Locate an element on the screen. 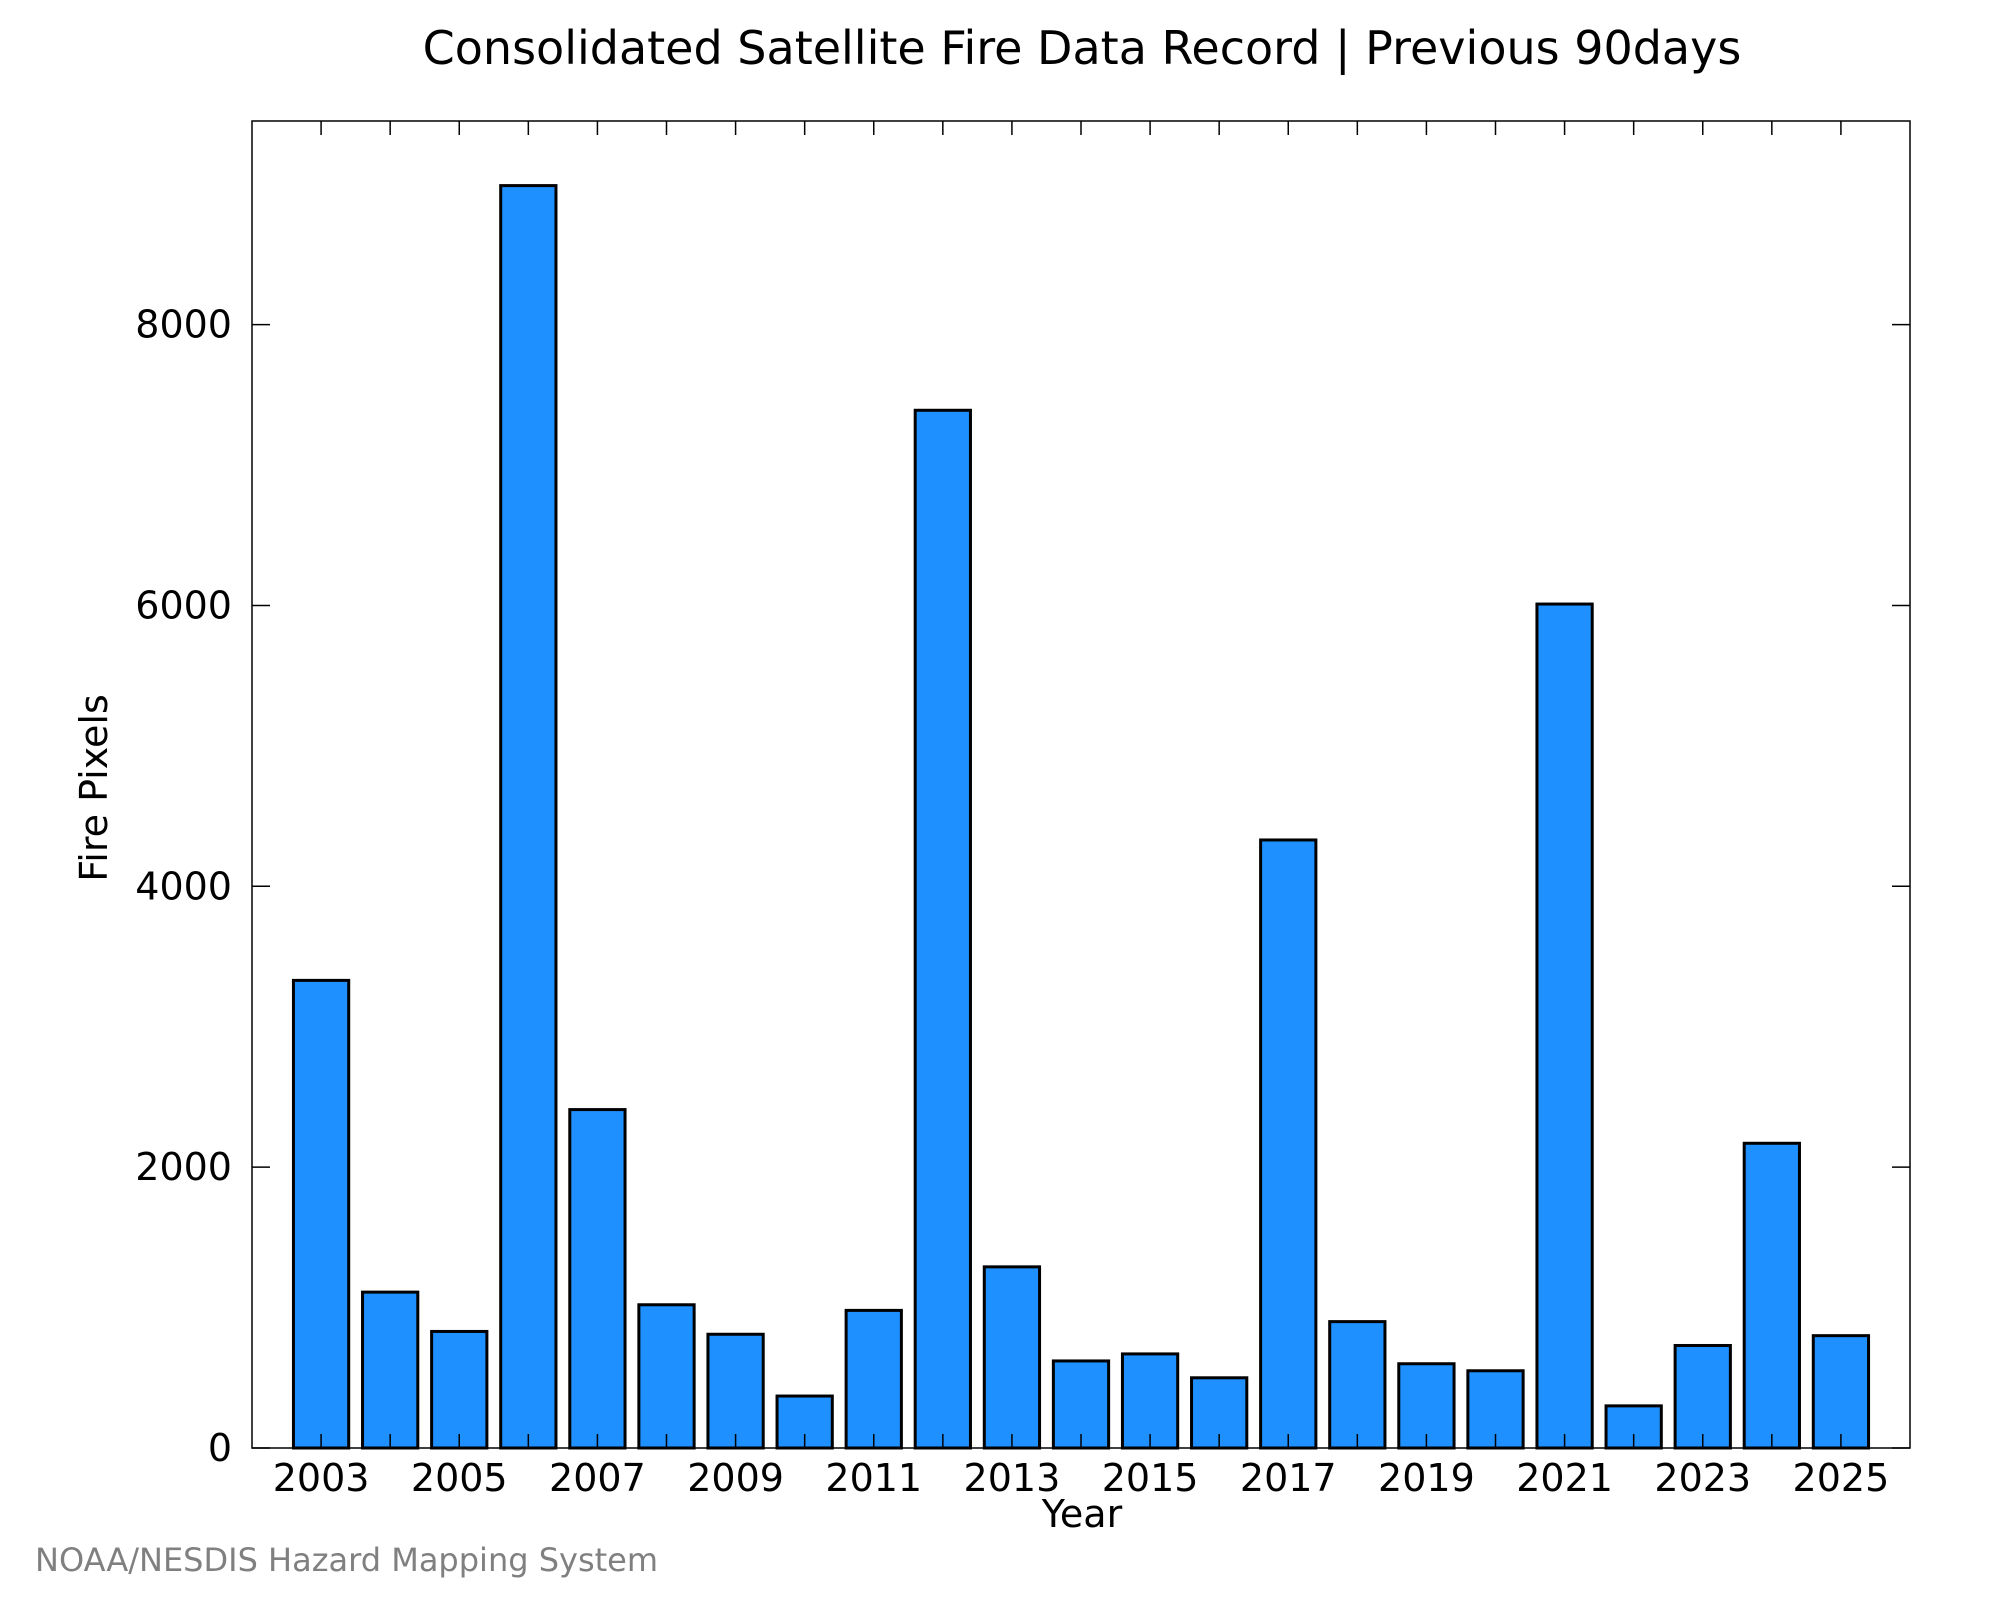 Image resolution: width=2000 pixels, height=1600 pixels. bar-2007 is located at coordinates (597, 1279).